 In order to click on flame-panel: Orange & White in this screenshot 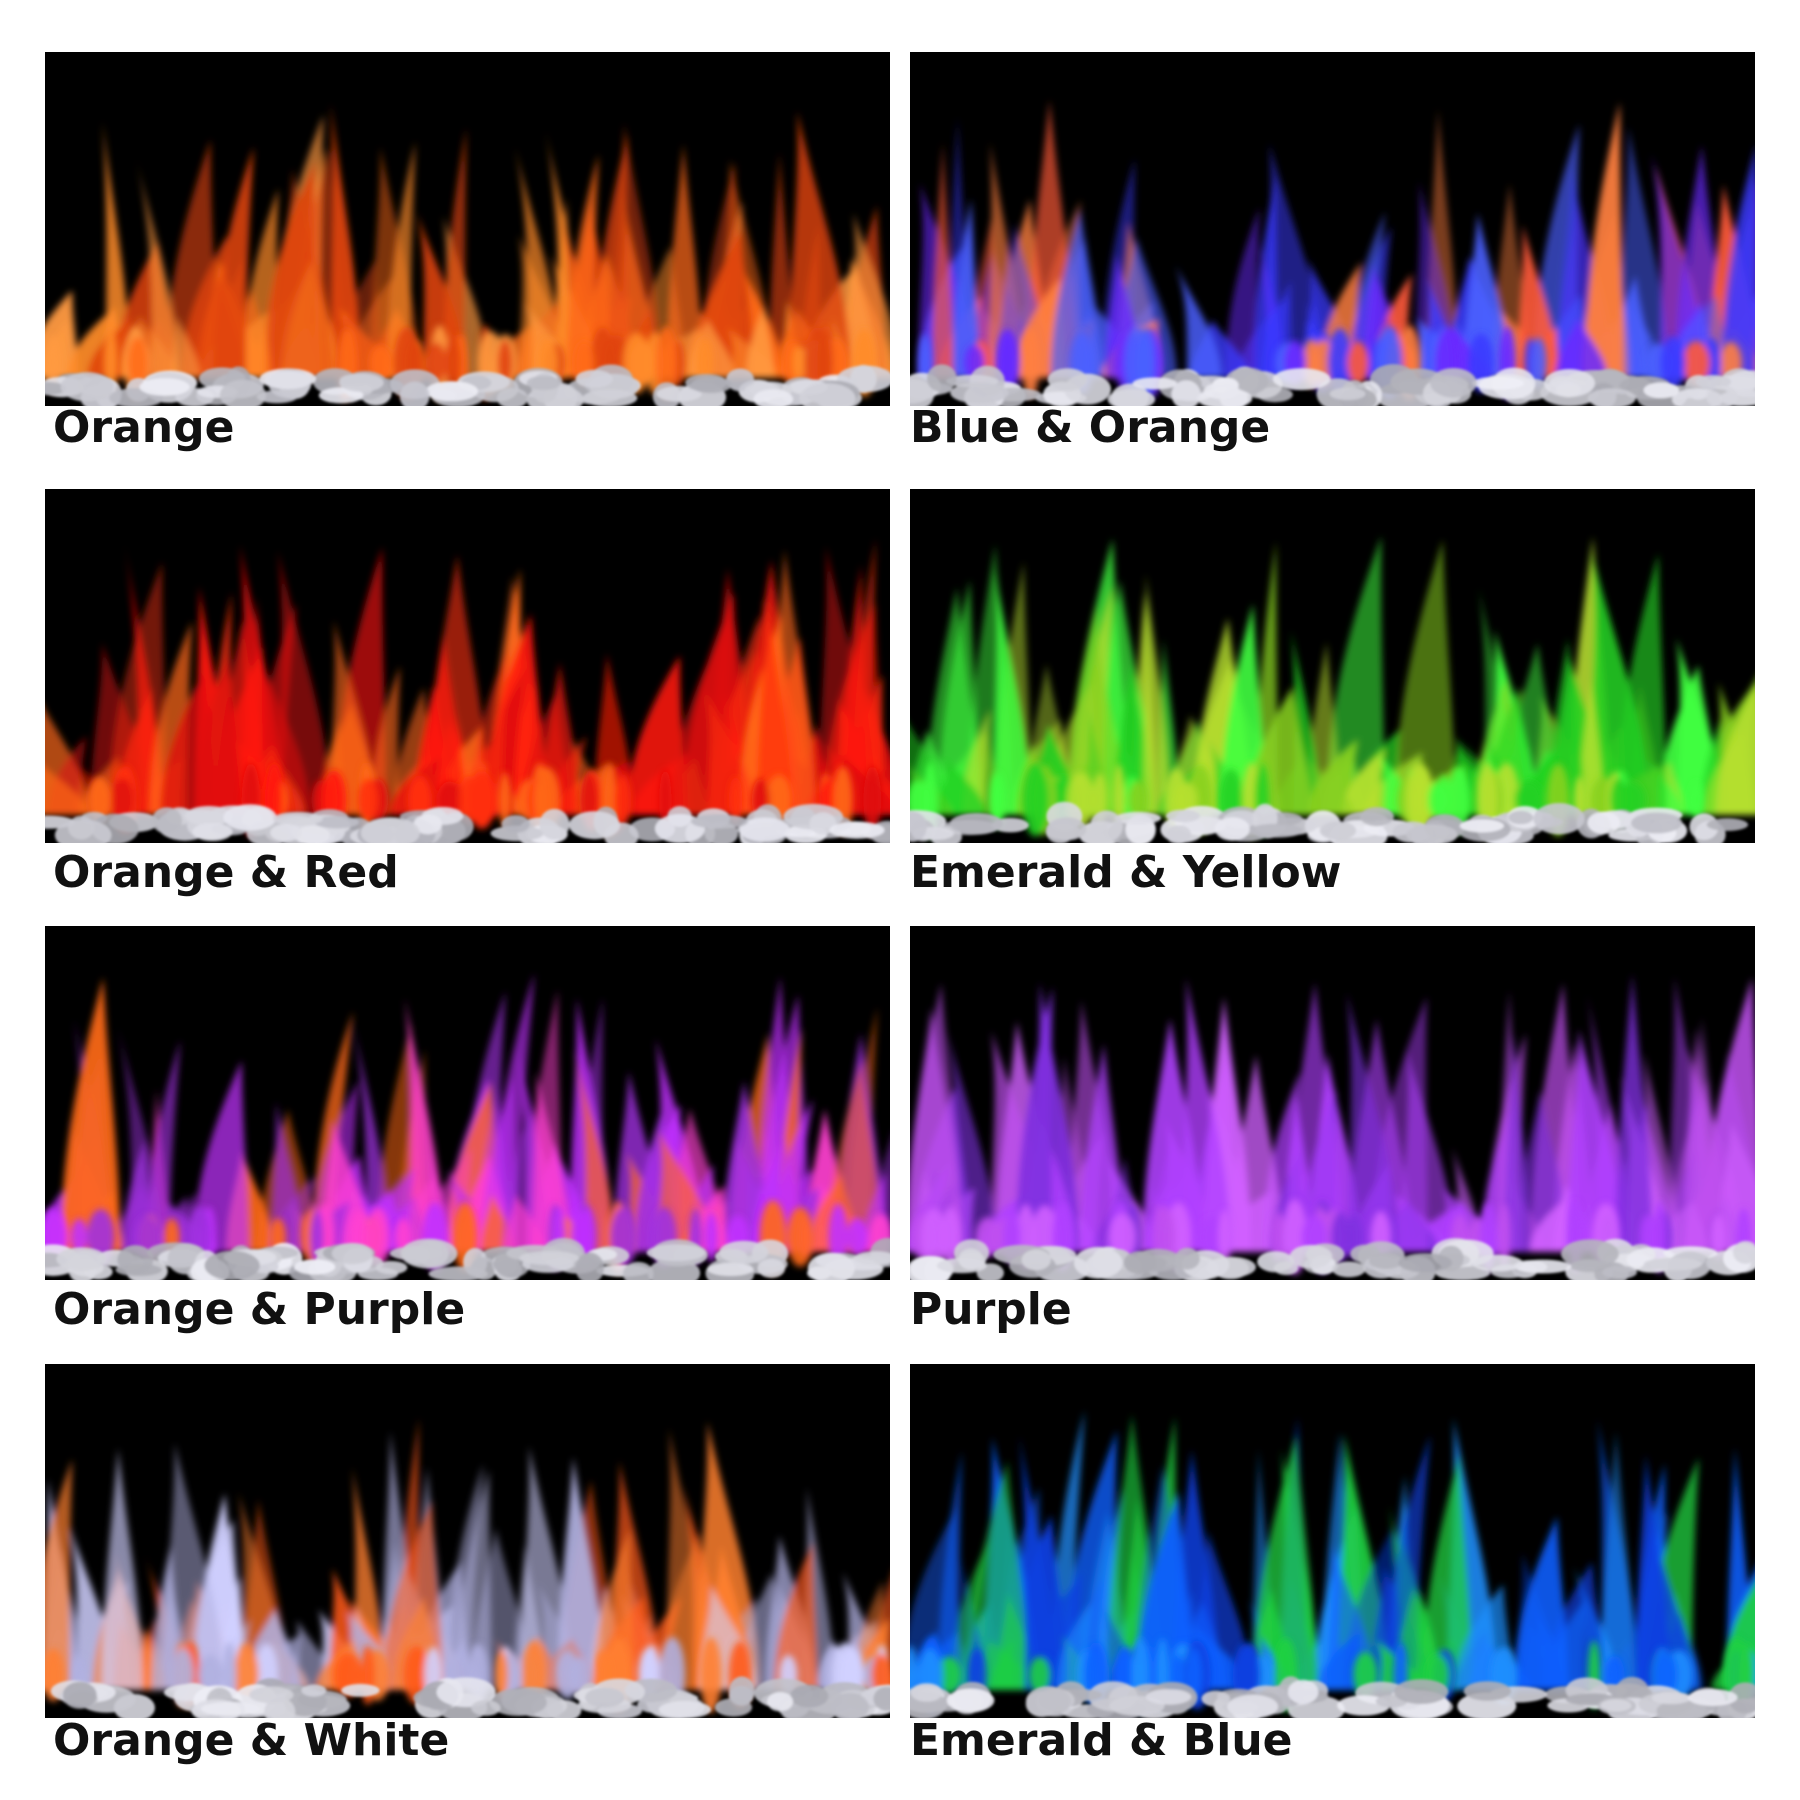, I will do `click(467, 1565)`.